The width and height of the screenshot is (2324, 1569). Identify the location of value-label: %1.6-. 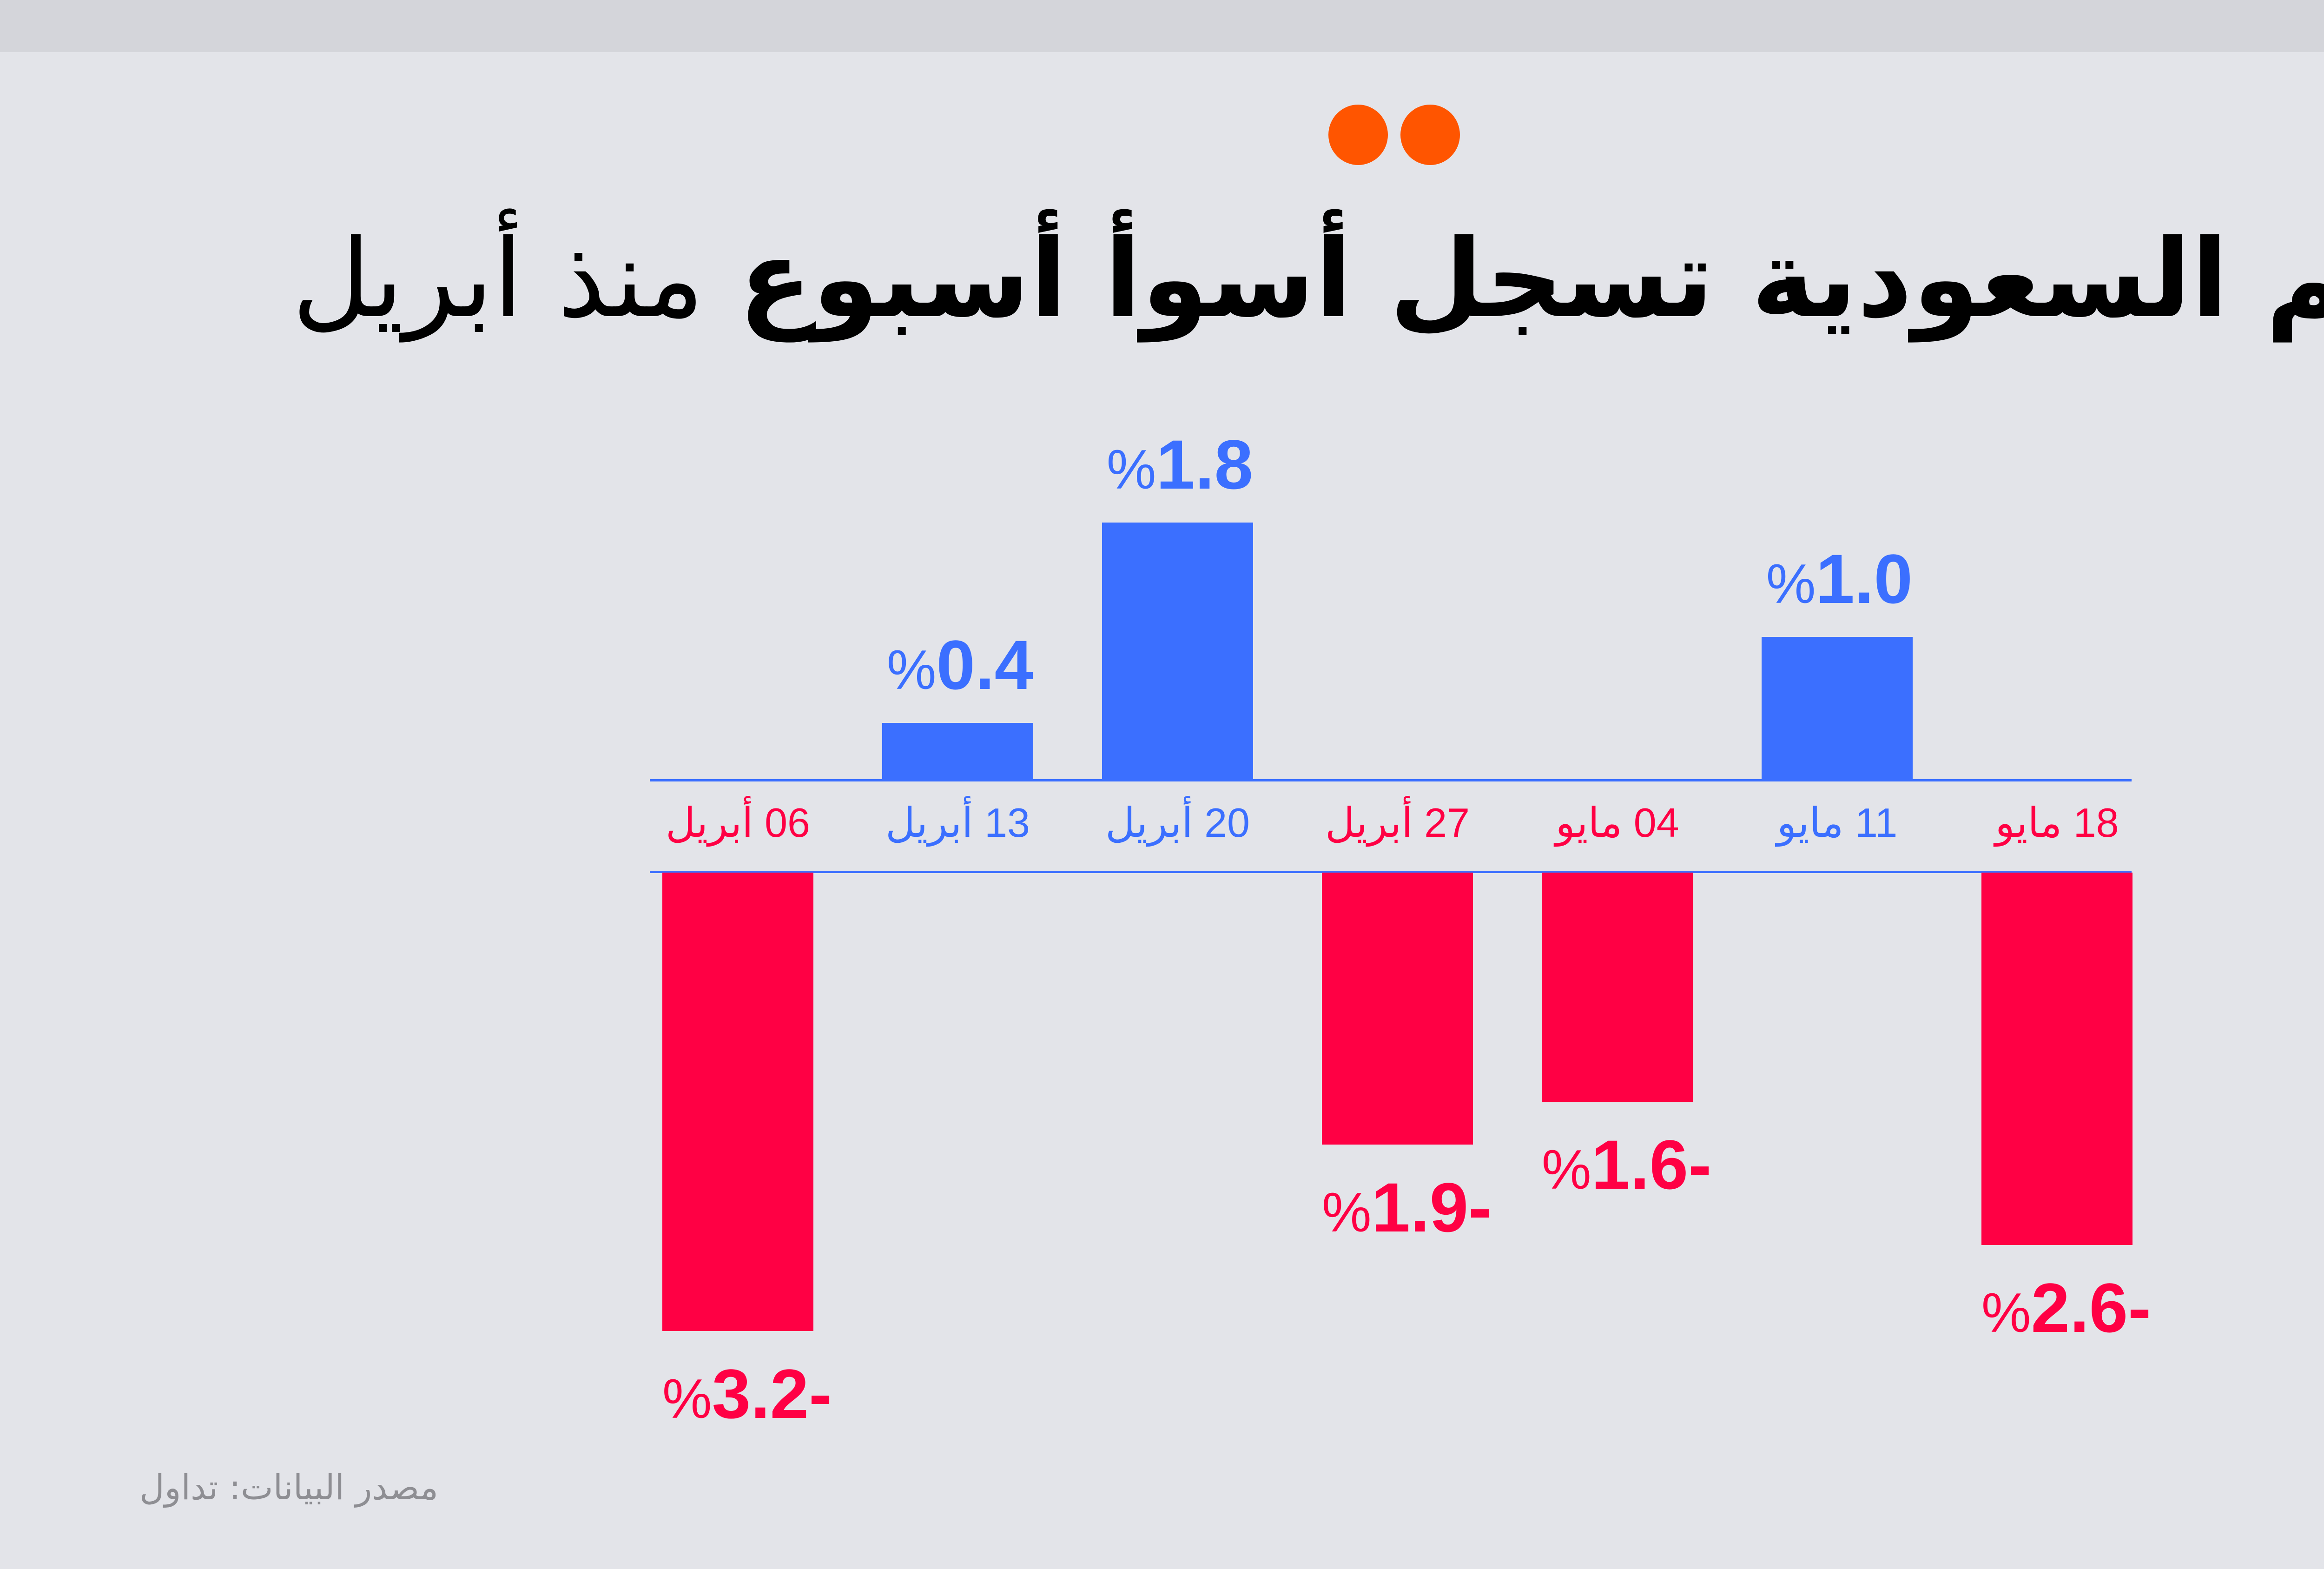
(1627, 1165).